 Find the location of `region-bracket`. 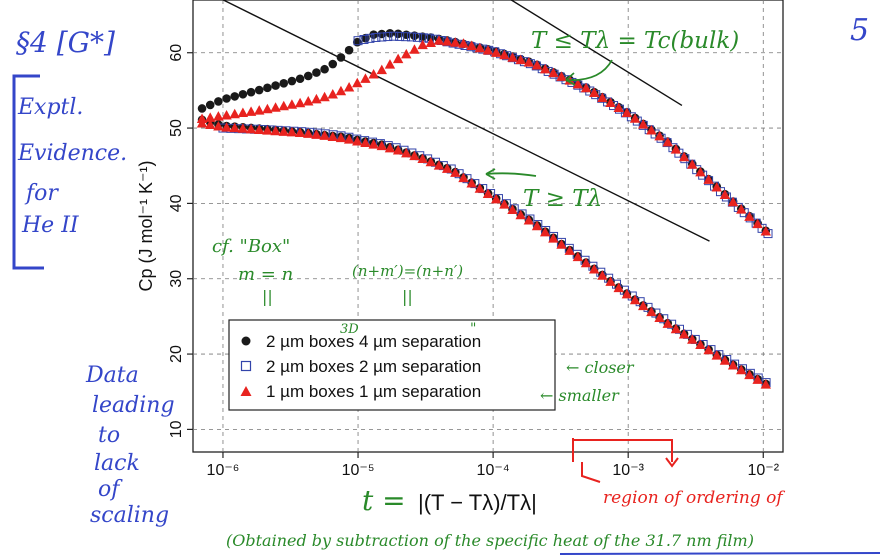

region-bracket is located at coordinates (622, 450).